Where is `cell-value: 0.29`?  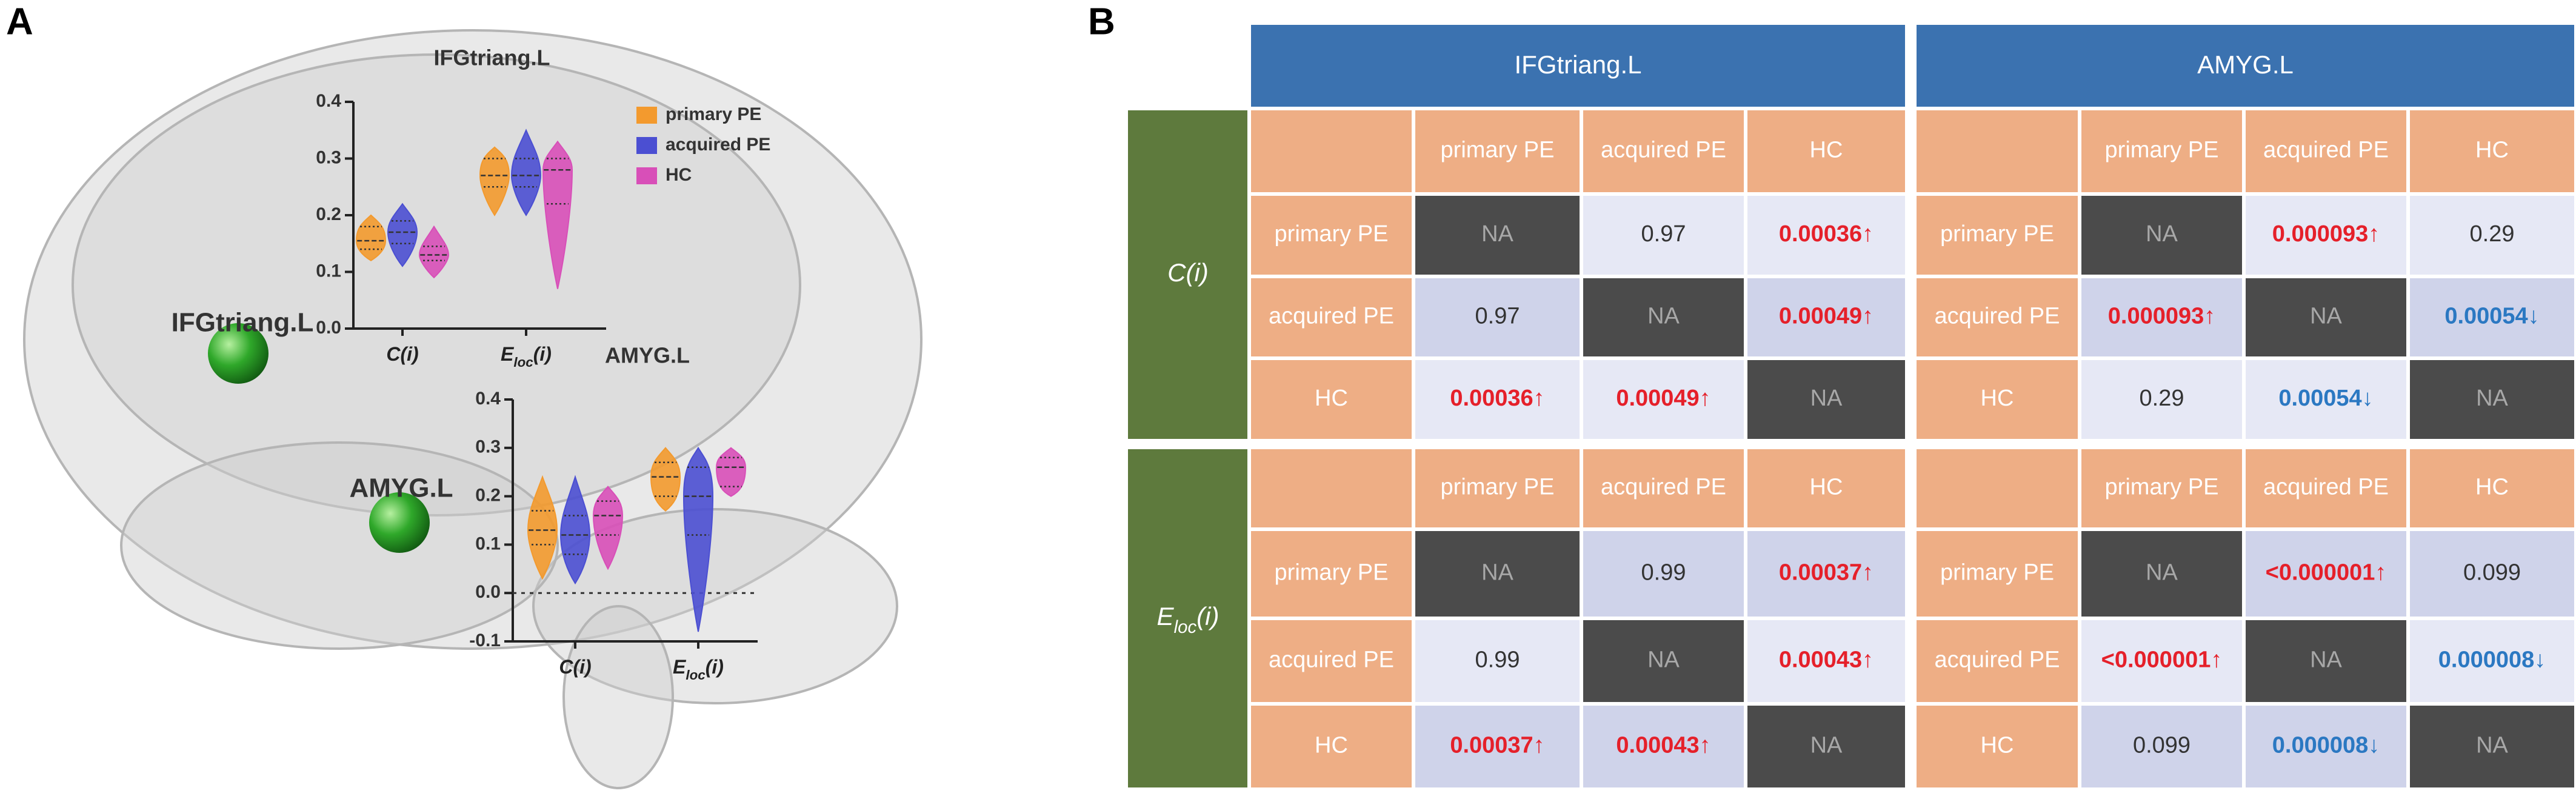 cell-value: 0.29 is located at coordinates (2162, 398).